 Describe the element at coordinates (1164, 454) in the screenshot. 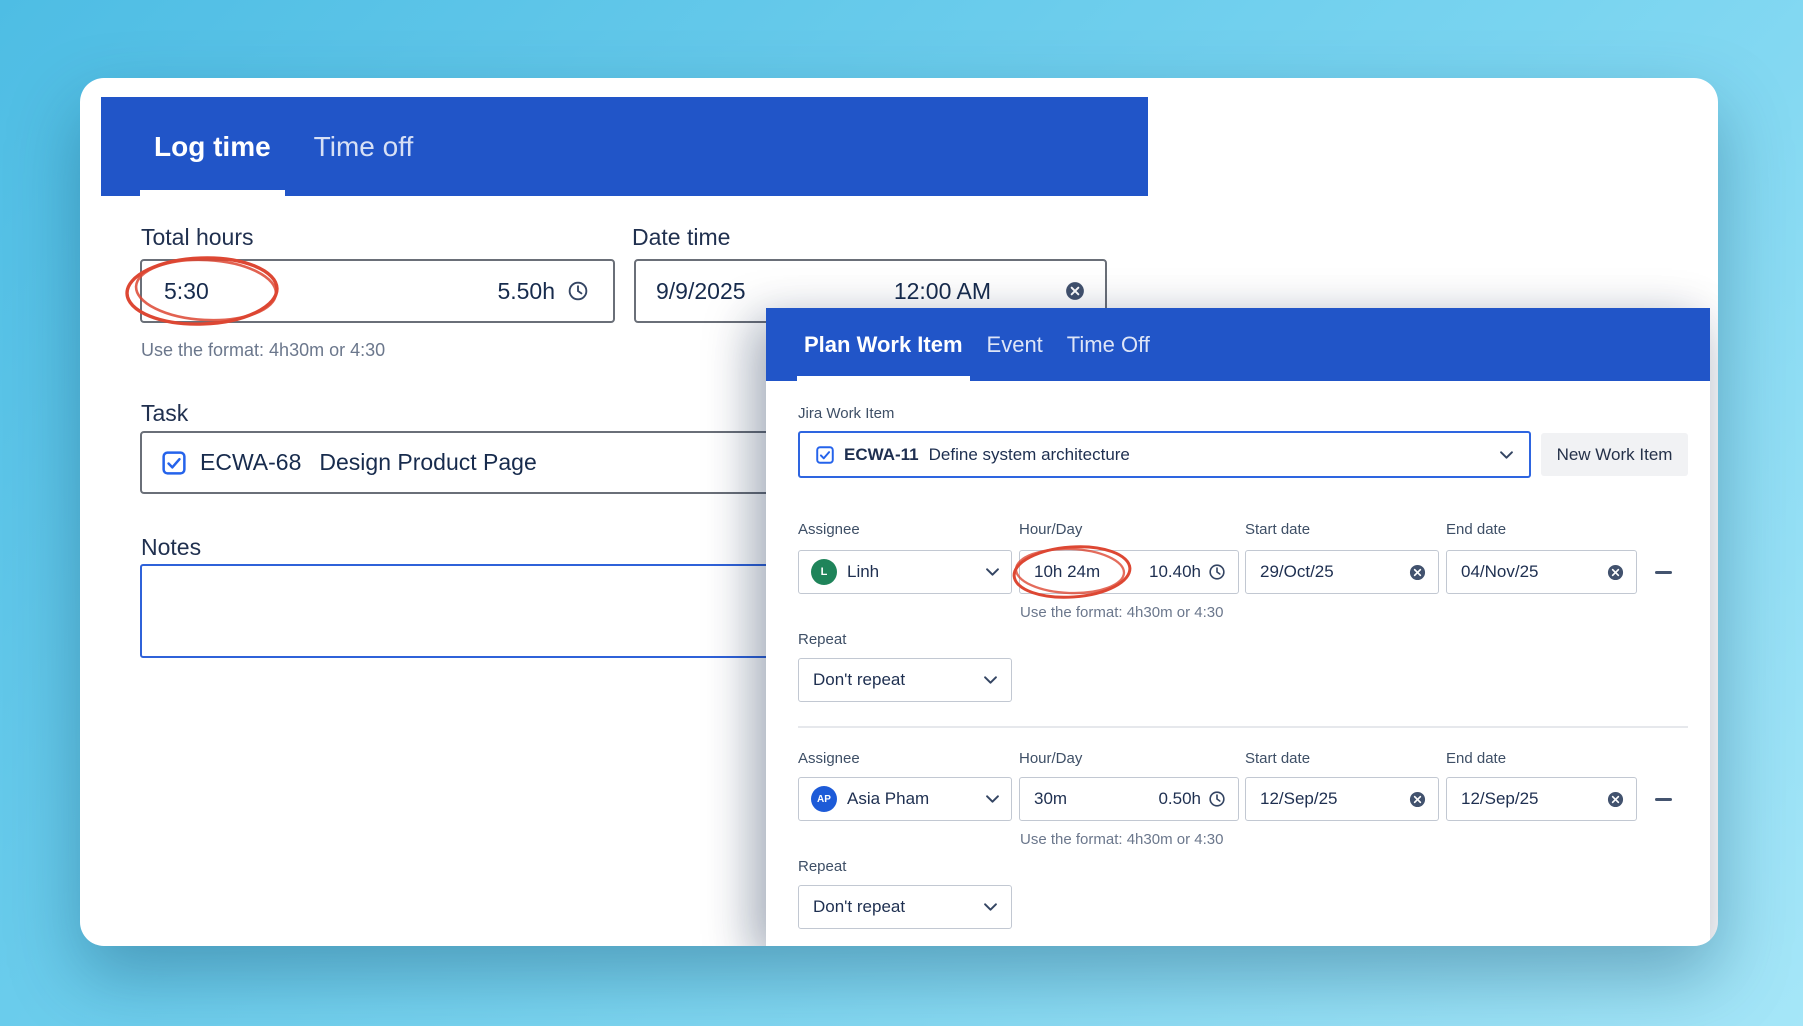

I see `work-item-select: ECWA-11 Define system architecture` at that location.